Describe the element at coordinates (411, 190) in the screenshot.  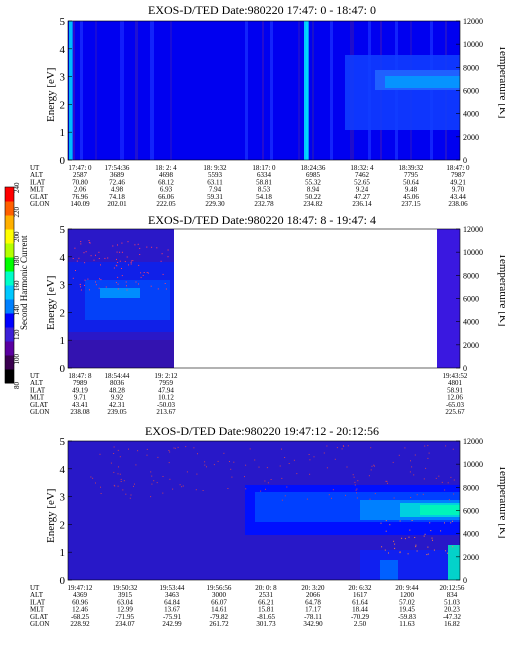
I see `table-cell: 9.48` at that location.